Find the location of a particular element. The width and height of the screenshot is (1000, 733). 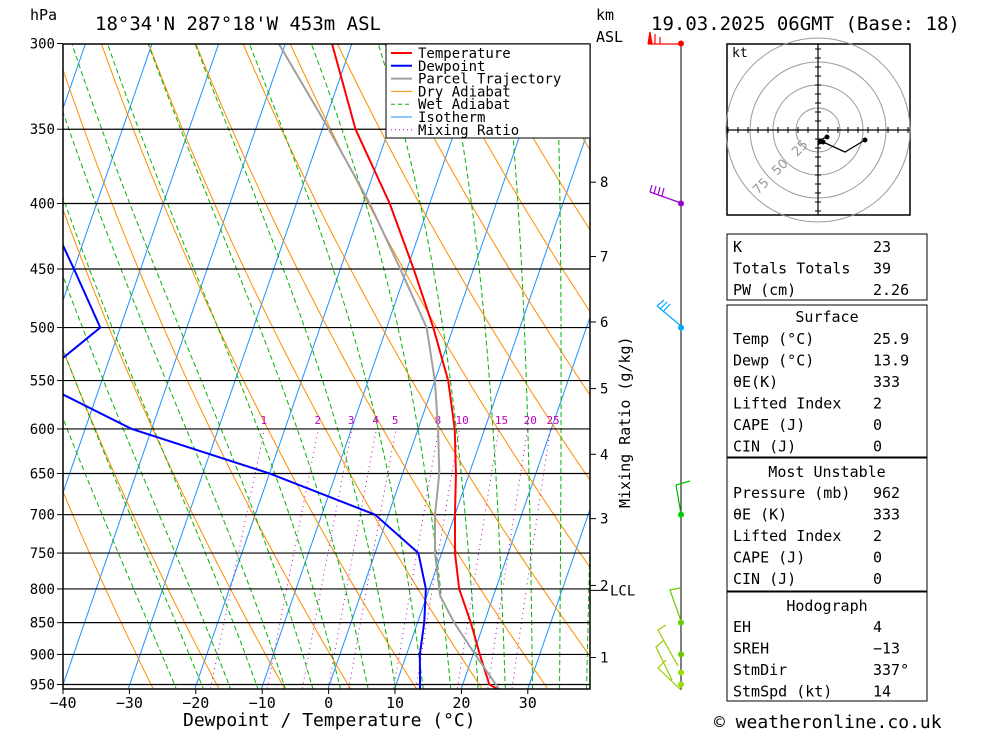

location-title: 18°34'N 287°18'W 453m ASL is located at coordinates (238, 24).